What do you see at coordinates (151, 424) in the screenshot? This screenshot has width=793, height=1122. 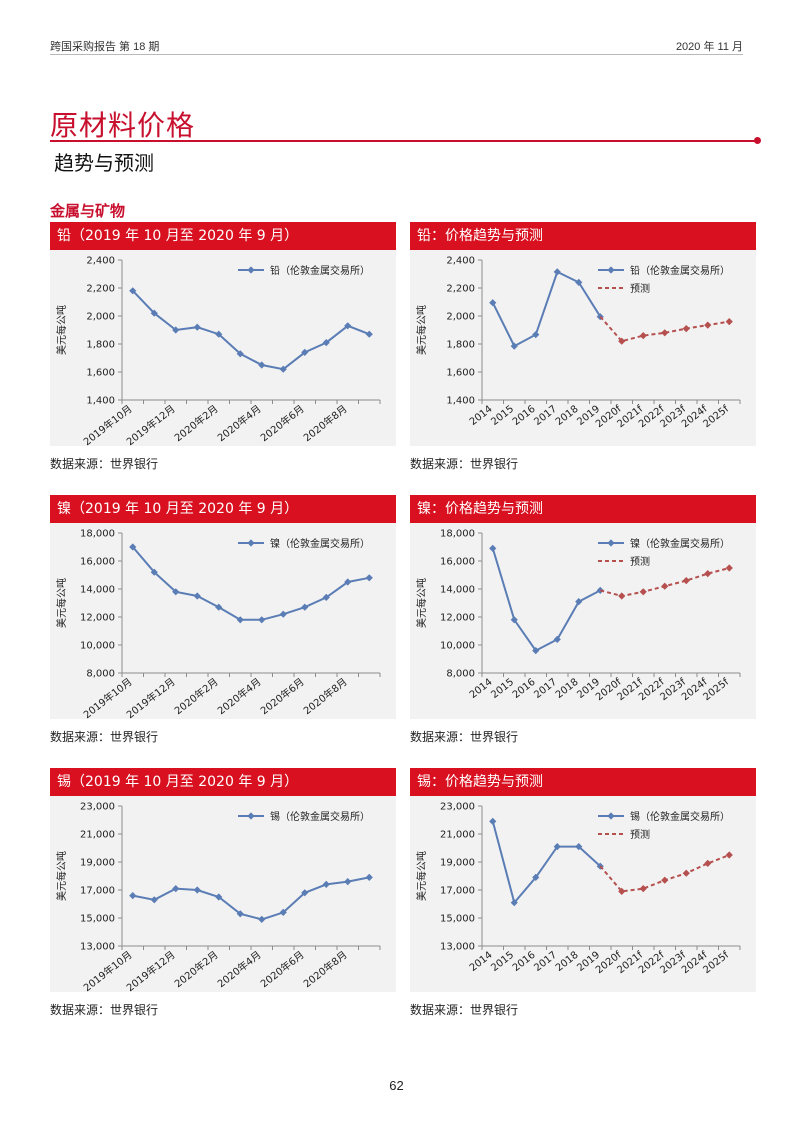 I see `x-tick-label: 2019年12月` at bounding box center [151, 424].